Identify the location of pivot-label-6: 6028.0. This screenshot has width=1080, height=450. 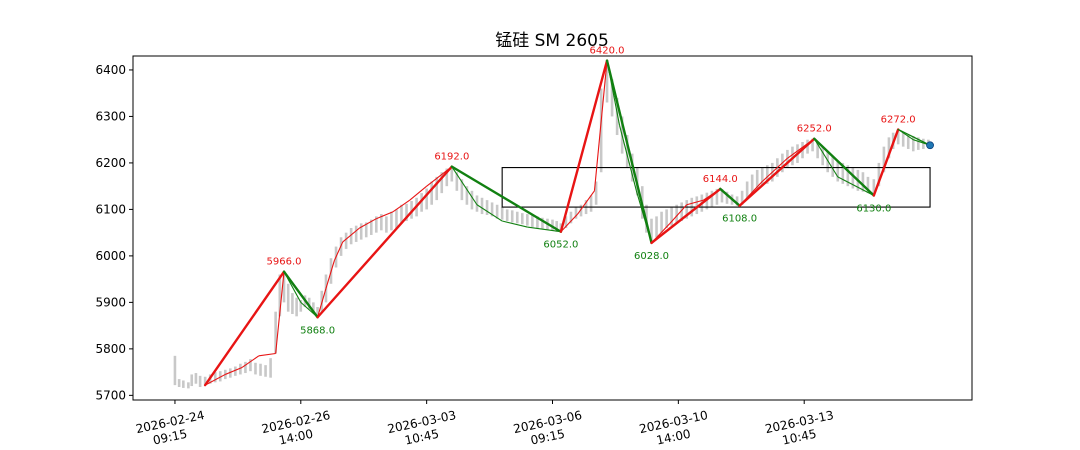
(651, 256).